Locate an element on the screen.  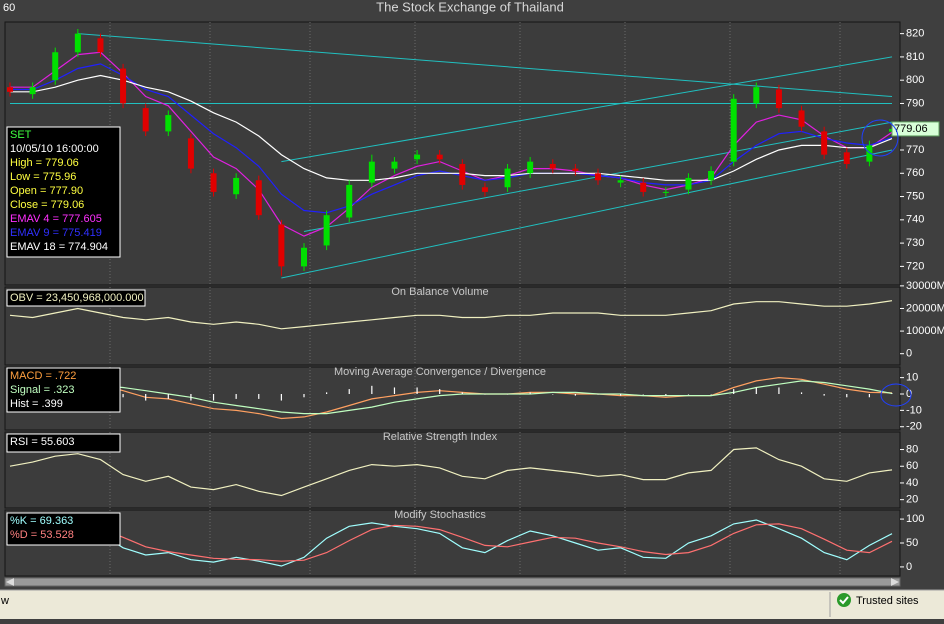
info-text: %D = 53.528 is located at coordinates (42, 535).